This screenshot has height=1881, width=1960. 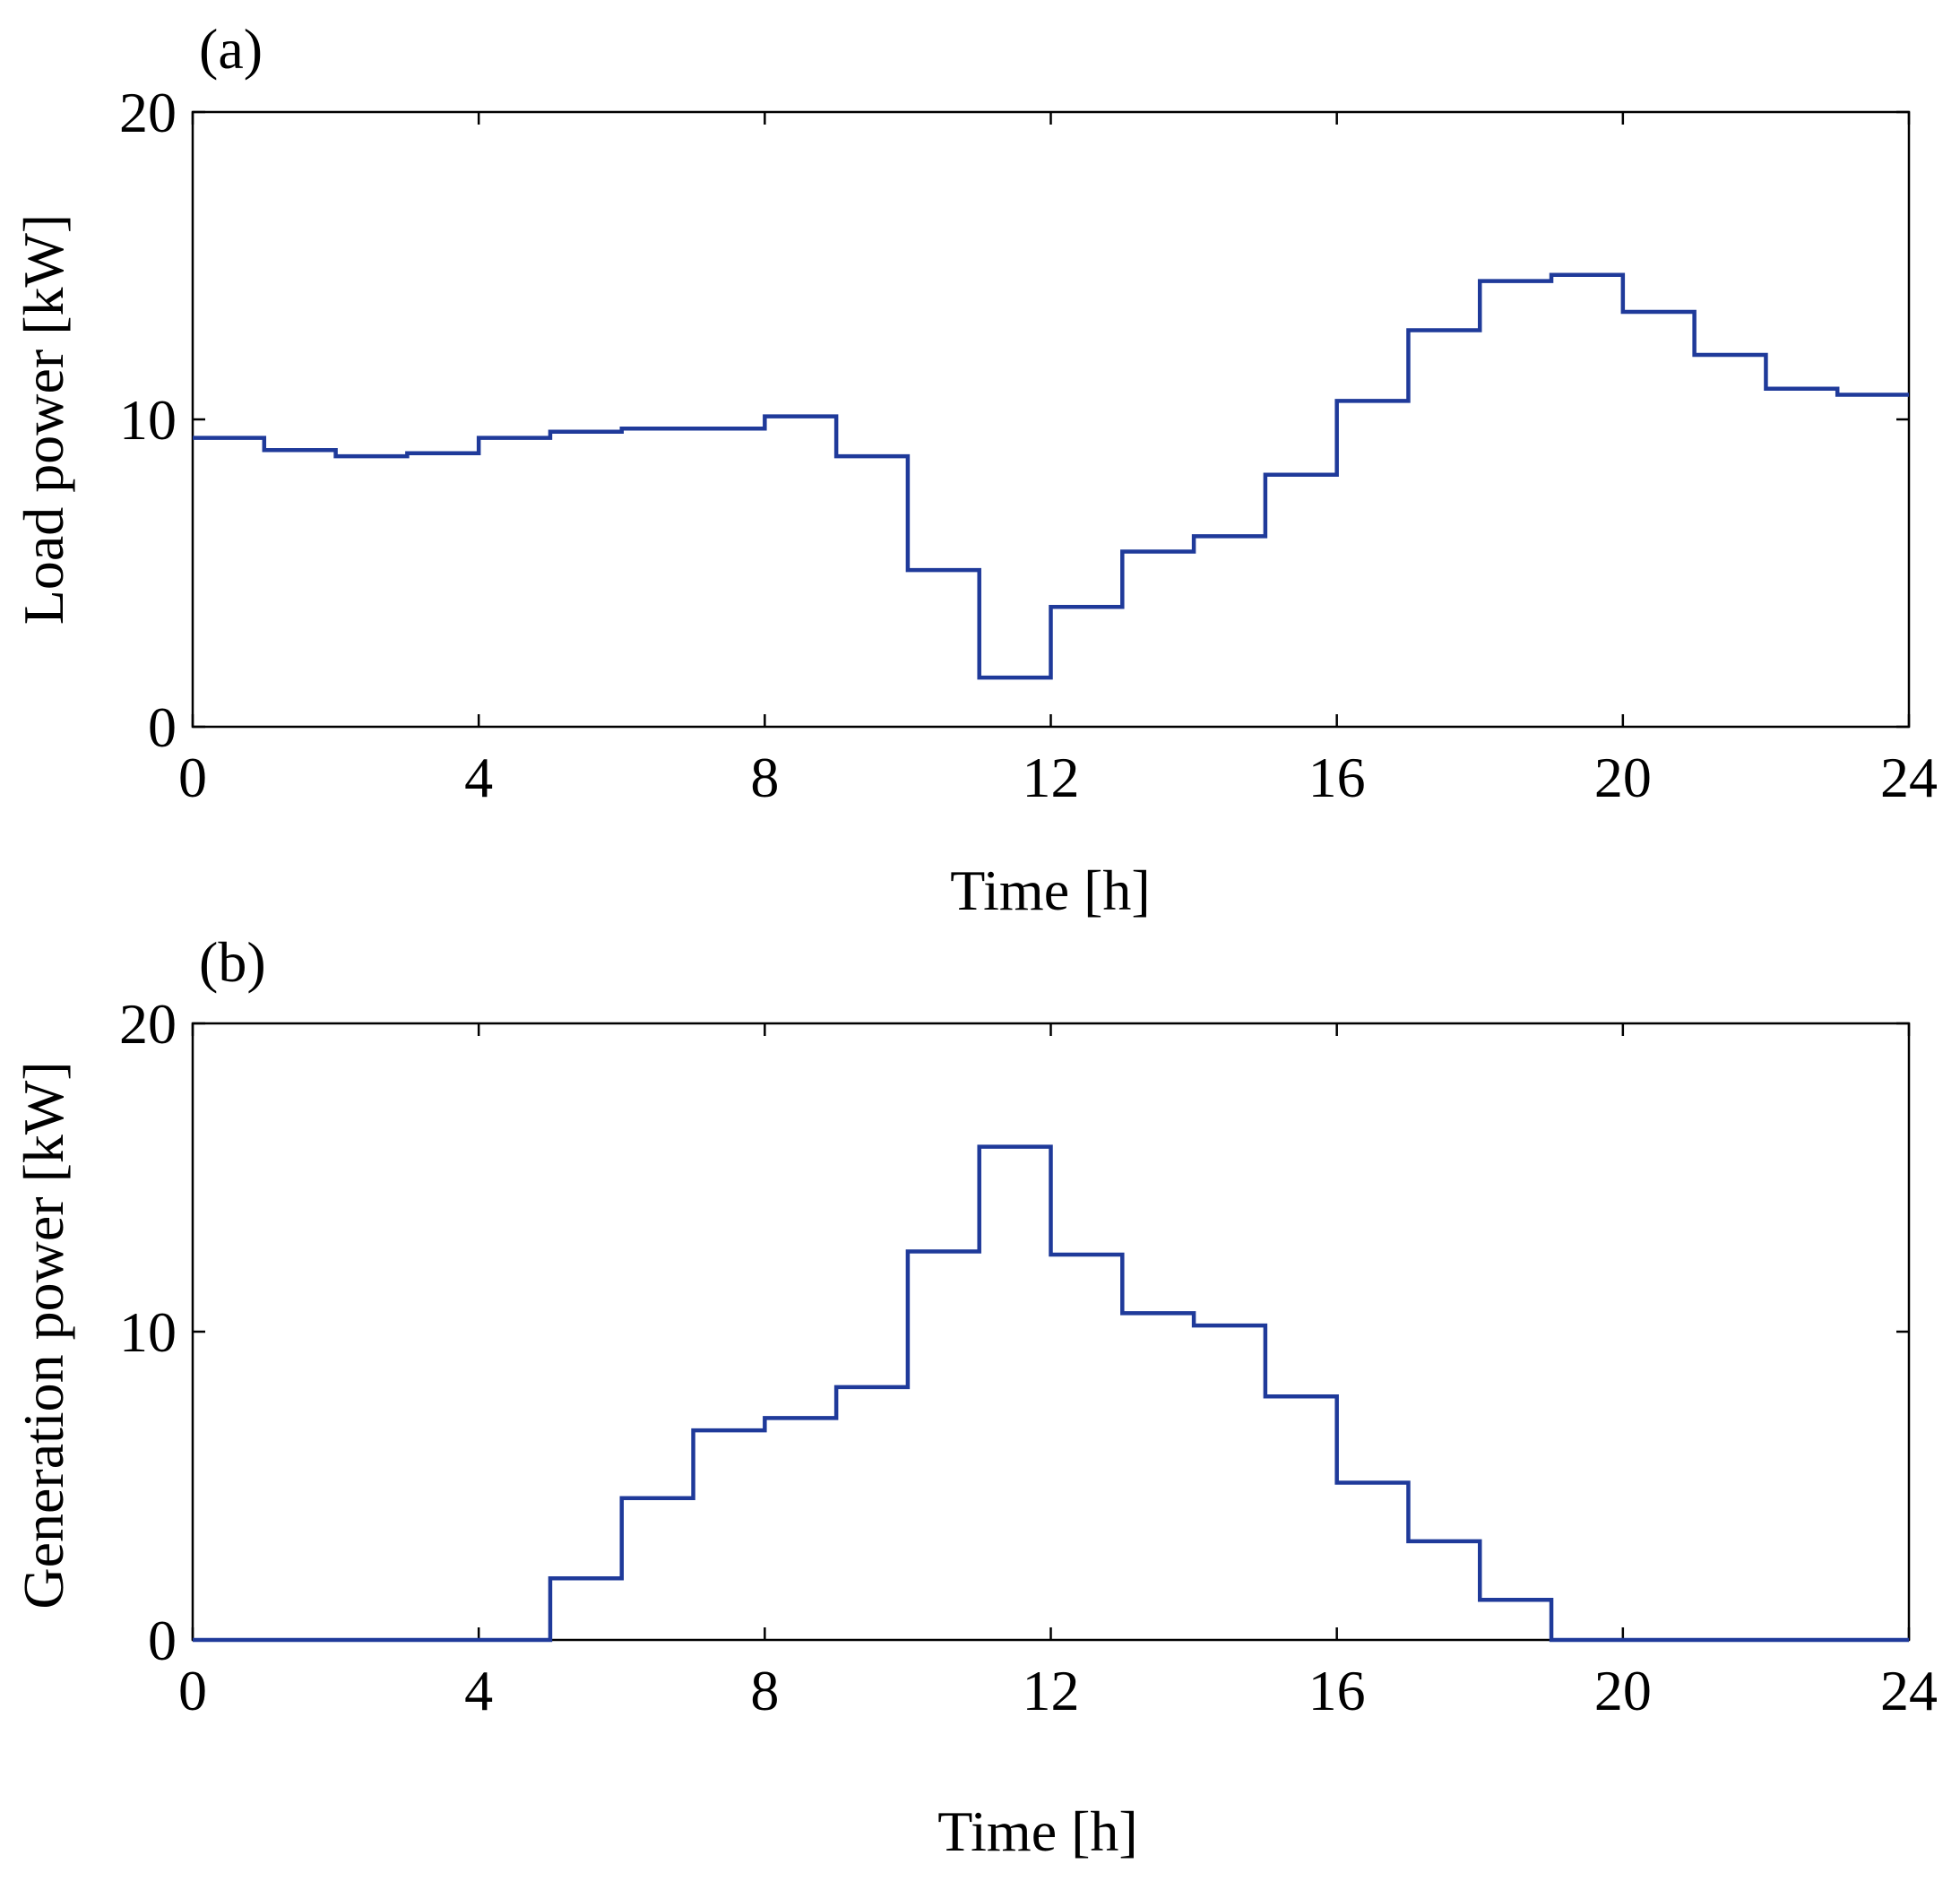 I want to click on panel-b-y-tick-label: 10, so click(x=148, y=1332).